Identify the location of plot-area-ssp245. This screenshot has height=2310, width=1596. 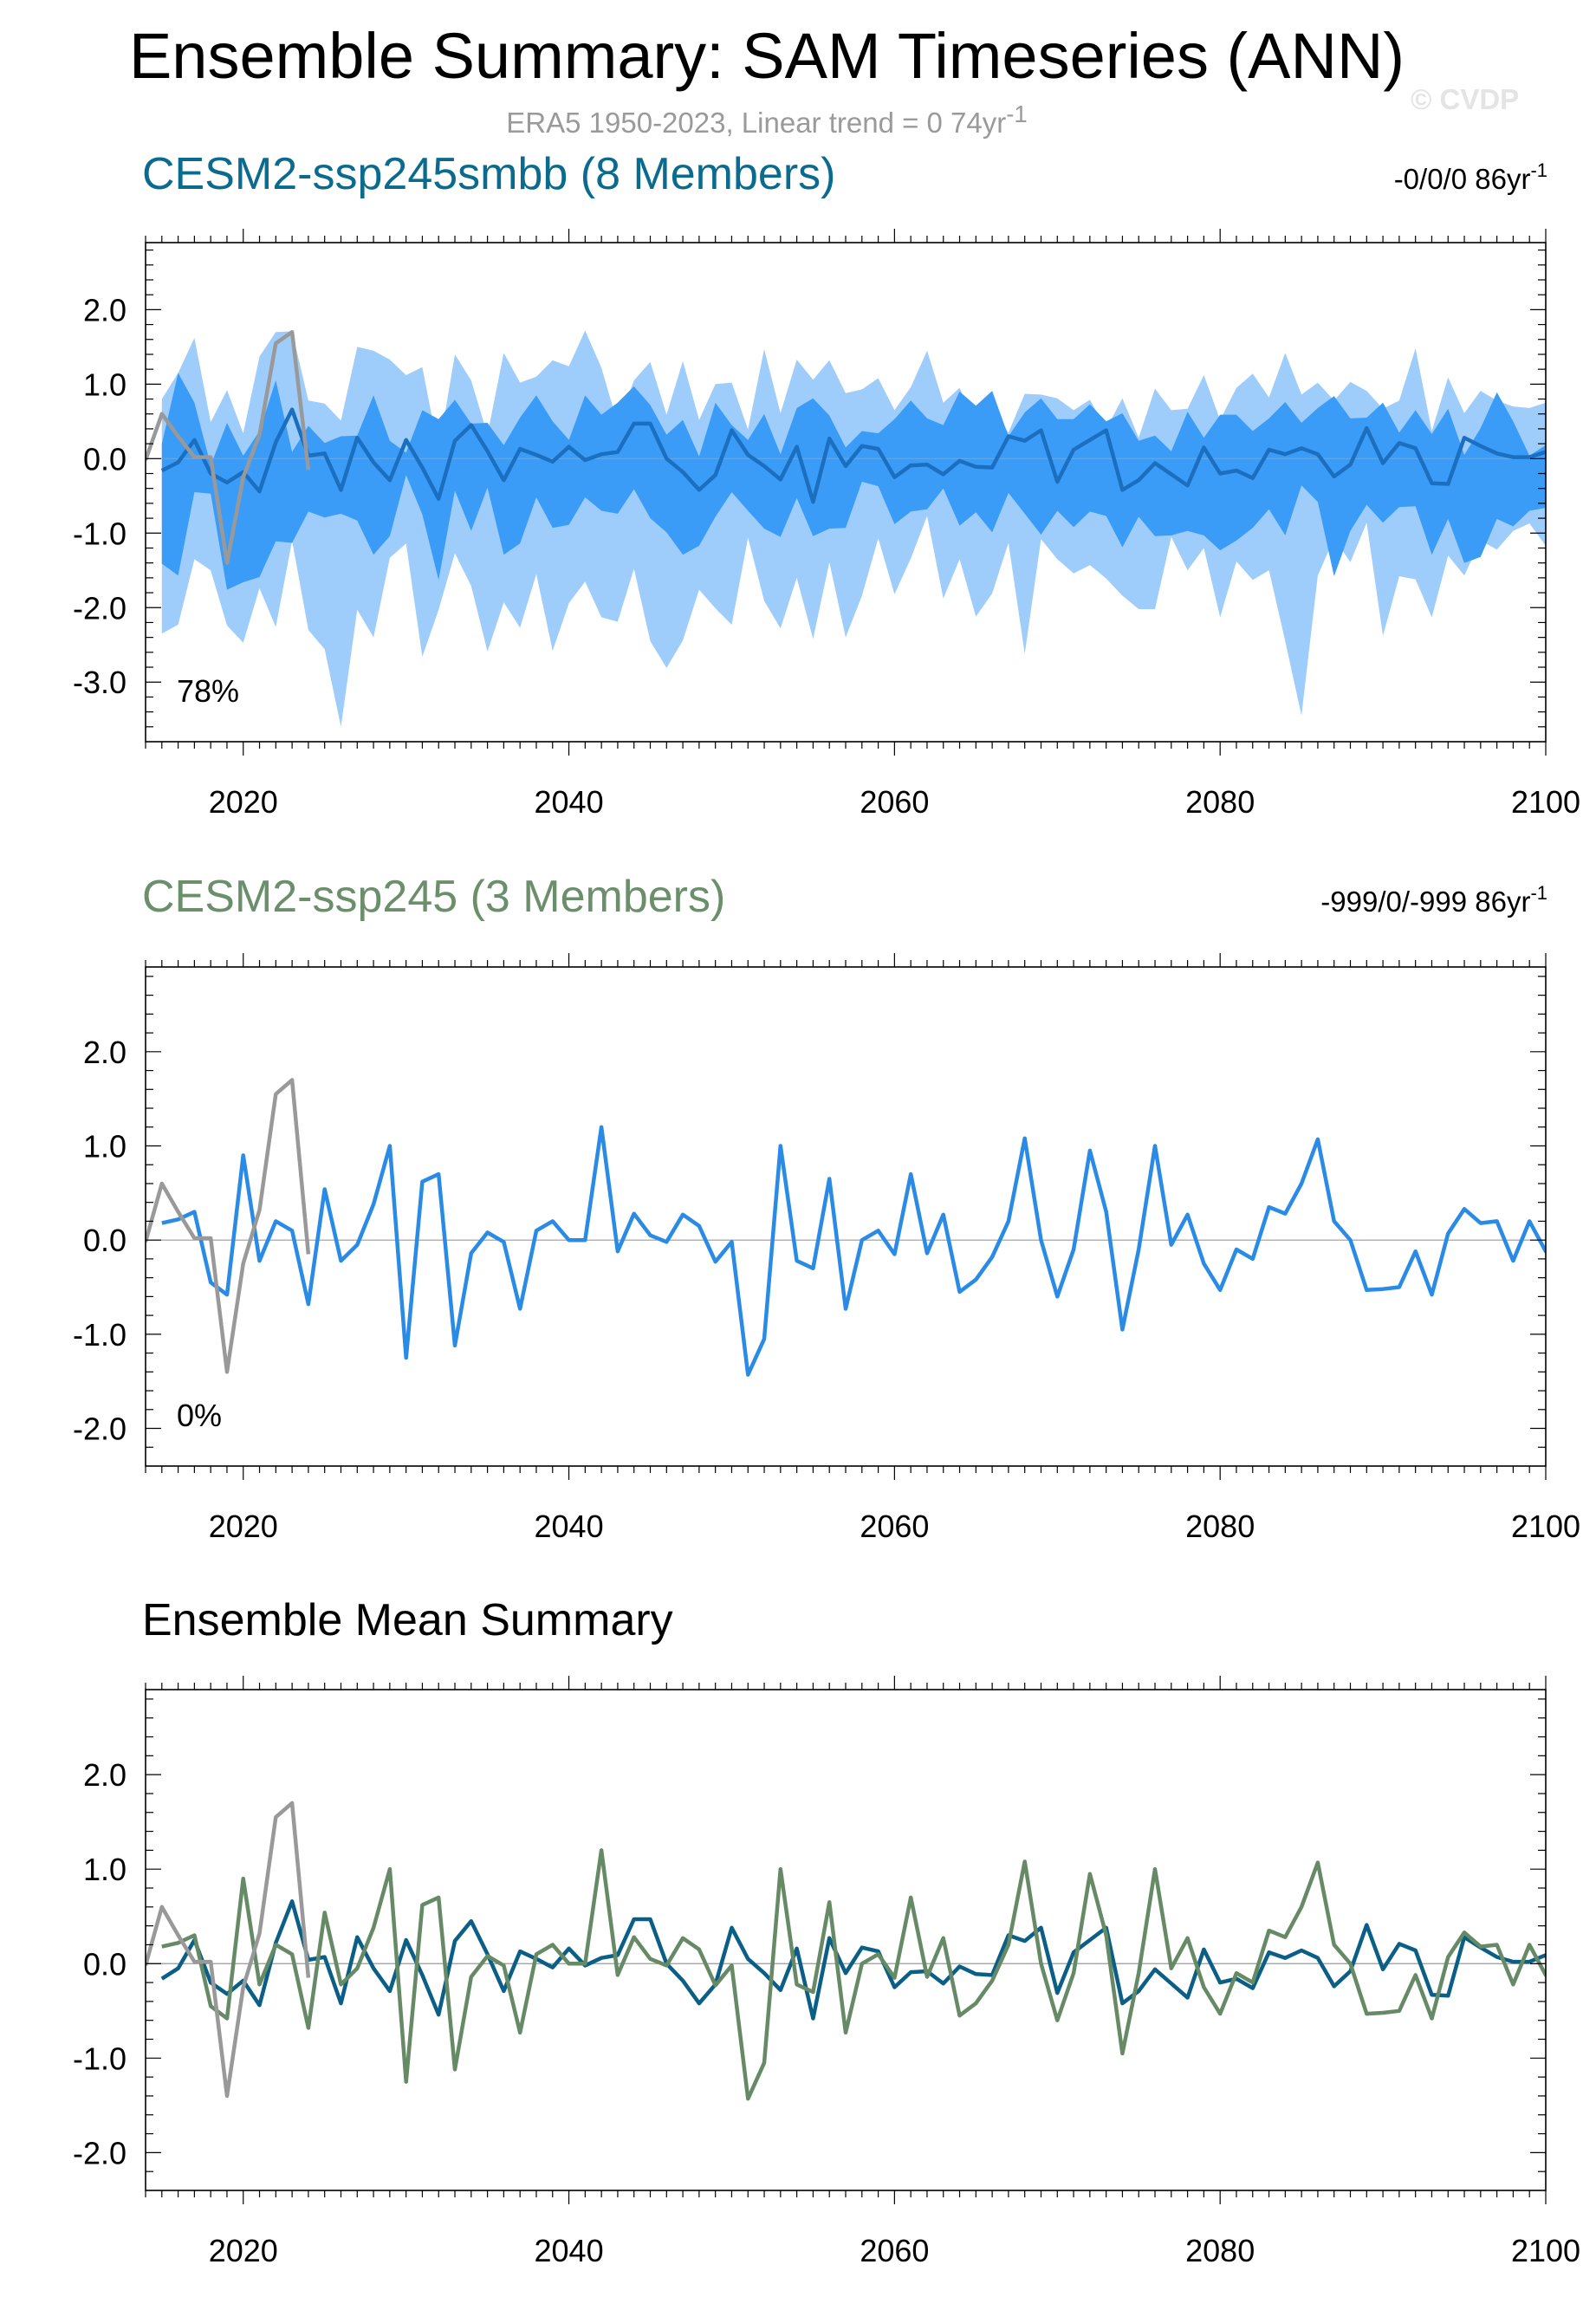
(846, 1227).